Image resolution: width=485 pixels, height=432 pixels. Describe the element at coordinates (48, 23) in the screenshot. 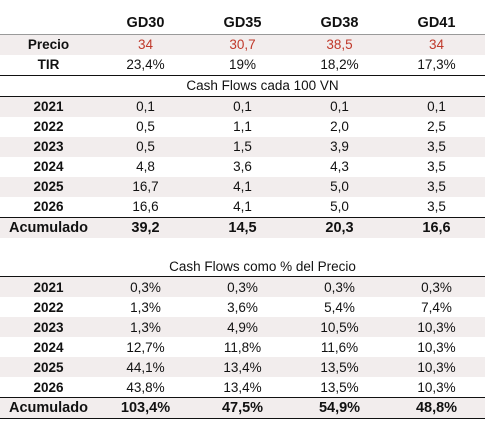

I see `corner-cell` at that location.